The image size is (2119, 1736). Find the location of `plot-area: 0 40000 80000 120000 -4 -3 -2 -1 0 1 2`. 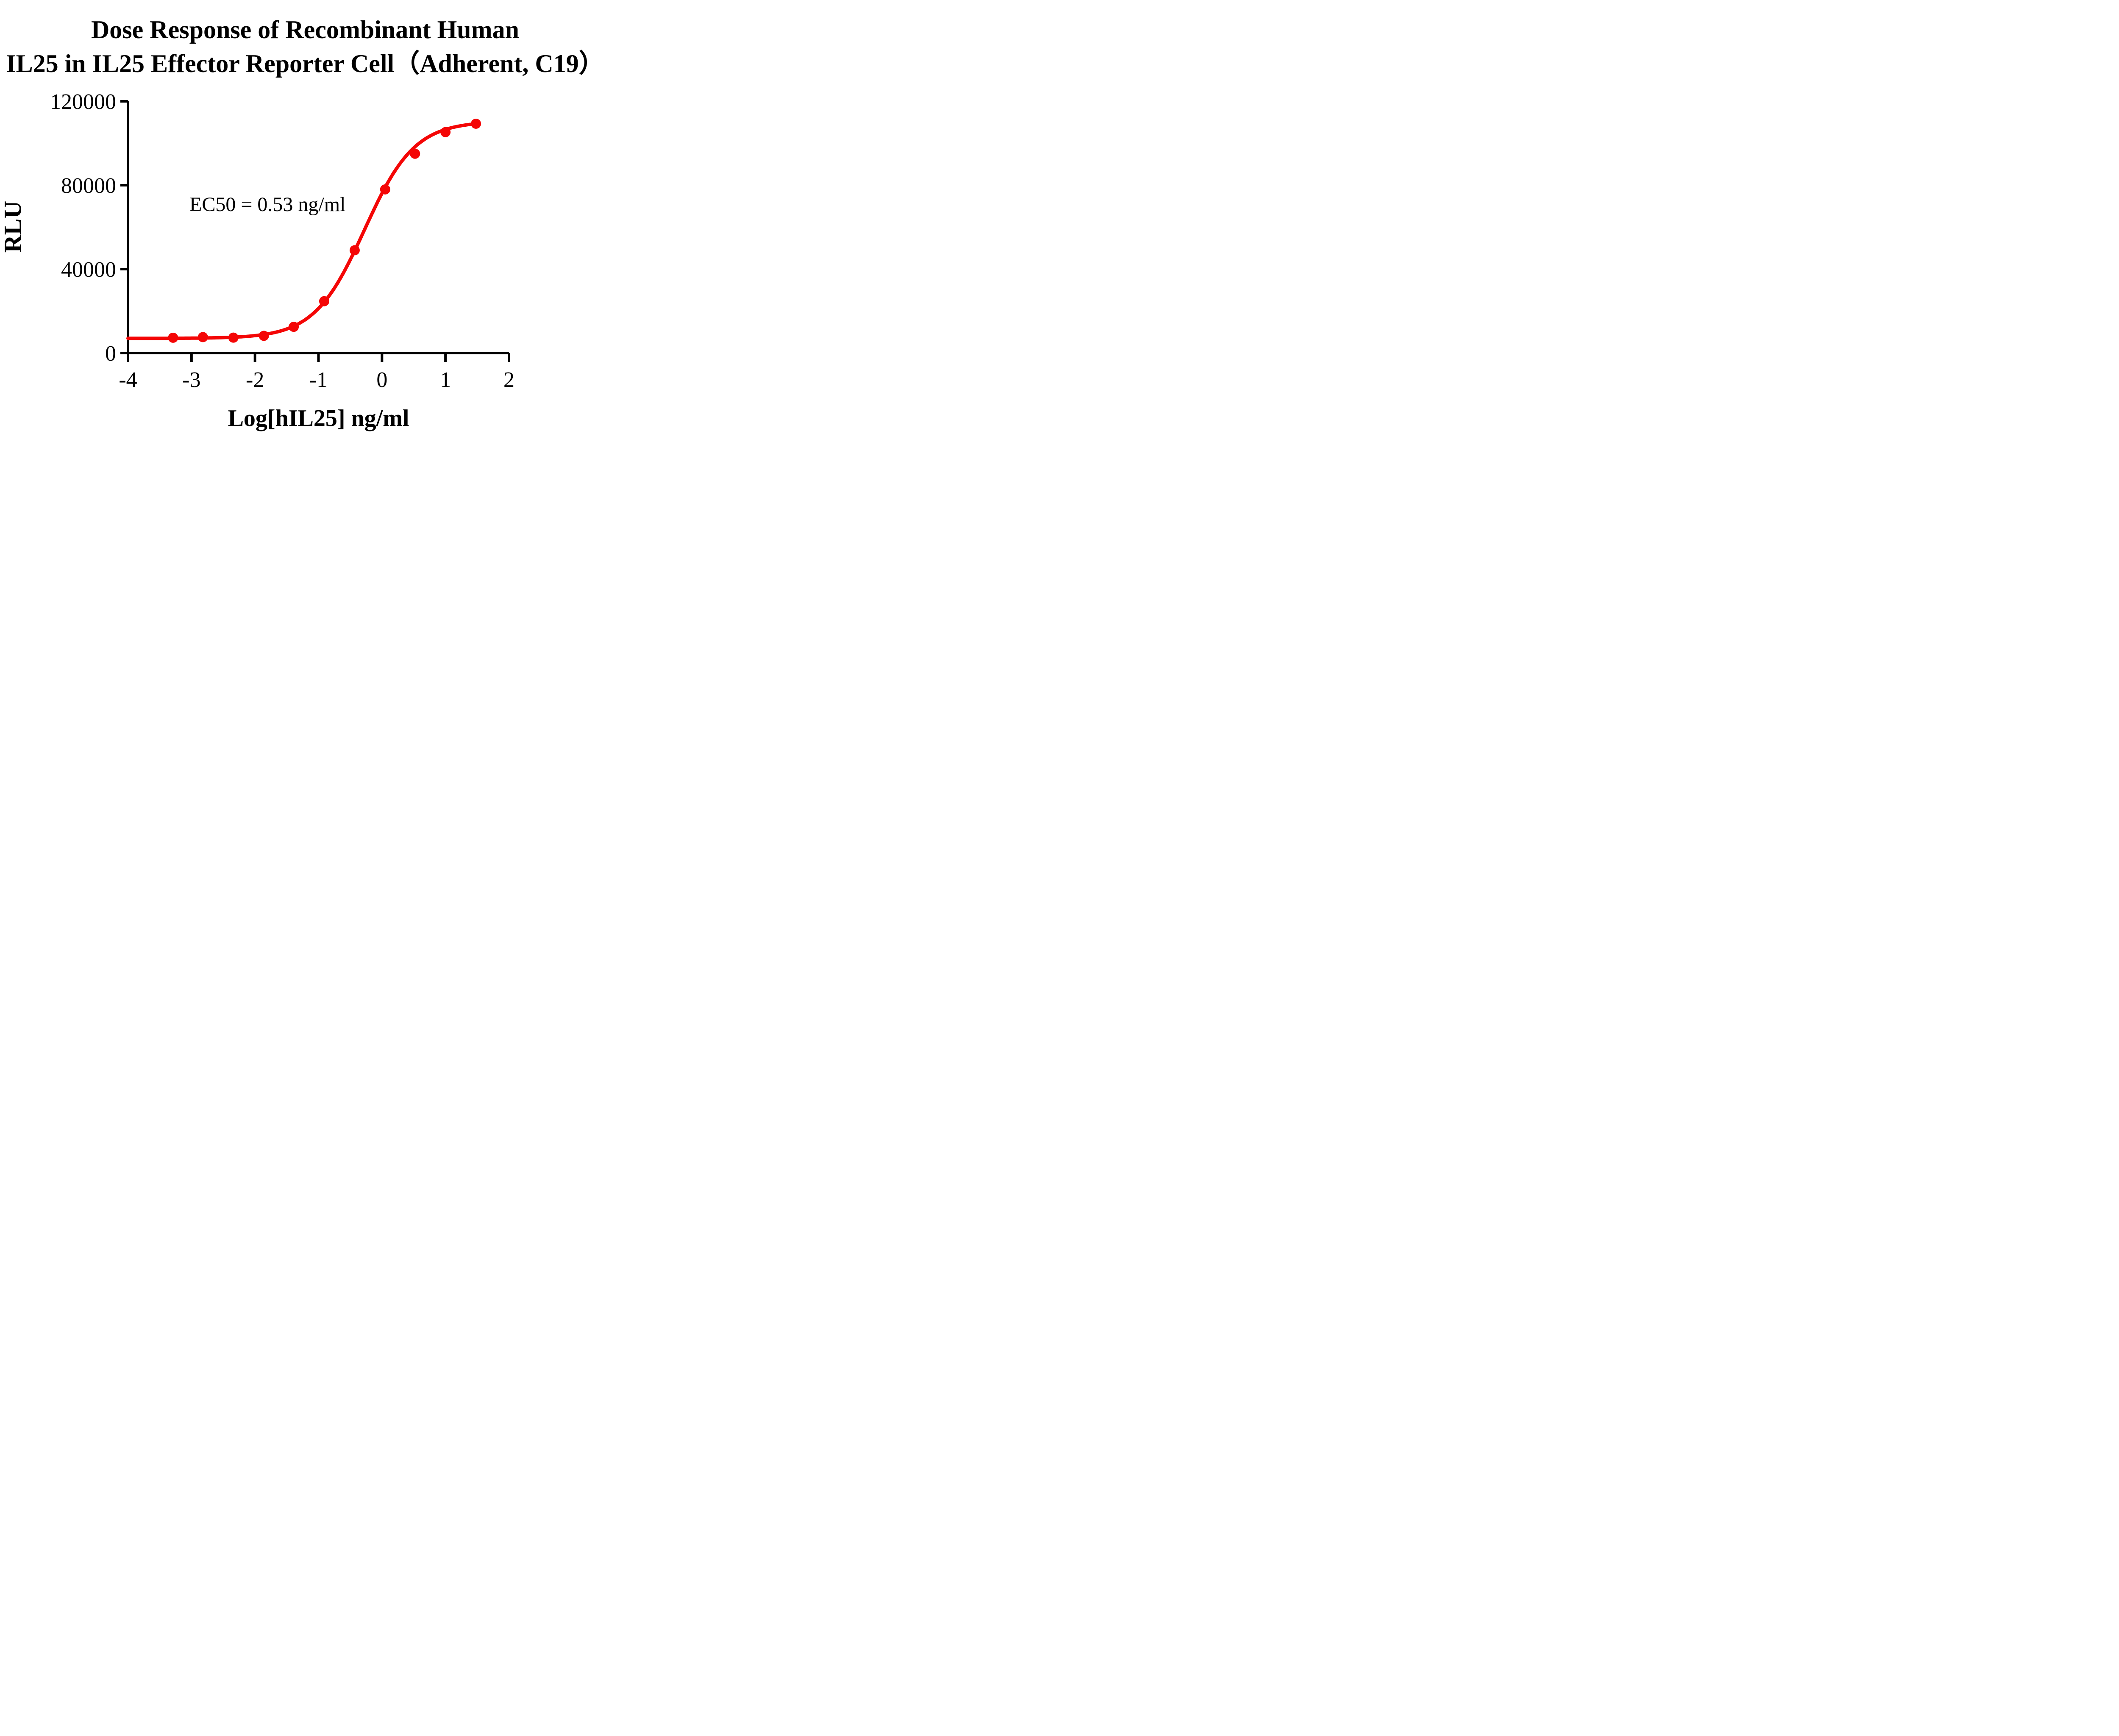

plot-area: 0 40000 80000 120000 -4 -3 -2 -1 0 1 2 is located at coordinates (282, 241).